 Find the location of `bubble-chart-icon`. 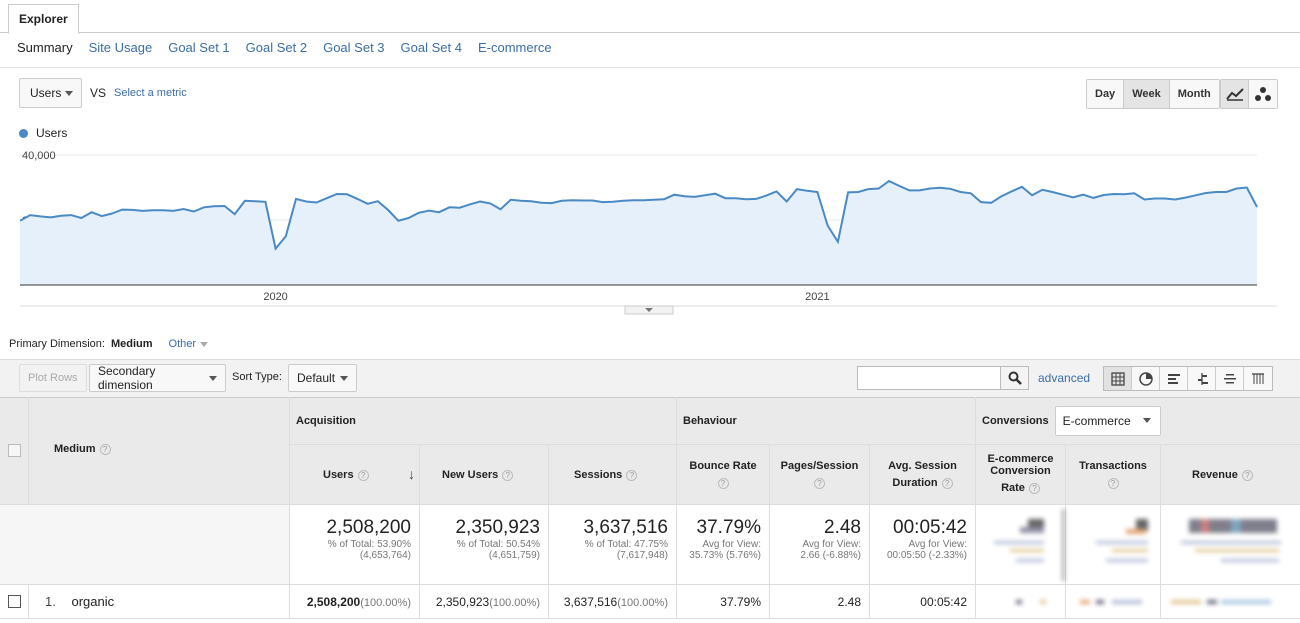

bubble-chart-icon is located at coordinates (1263, 94).